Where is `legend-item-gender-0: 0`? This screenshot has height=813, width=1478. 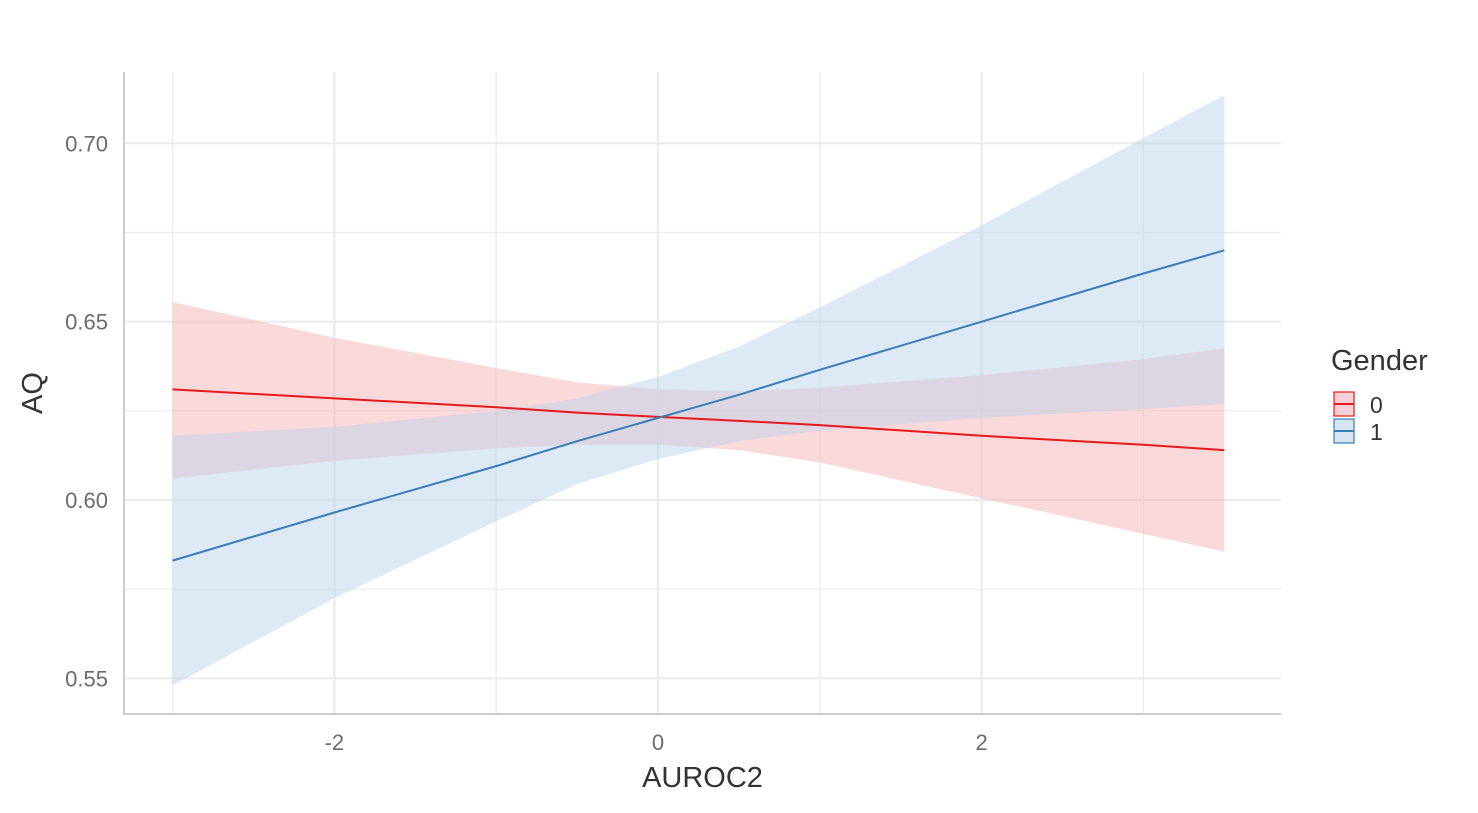
legend-item-gender-0: 0 is located at coordinates (1358, 404).